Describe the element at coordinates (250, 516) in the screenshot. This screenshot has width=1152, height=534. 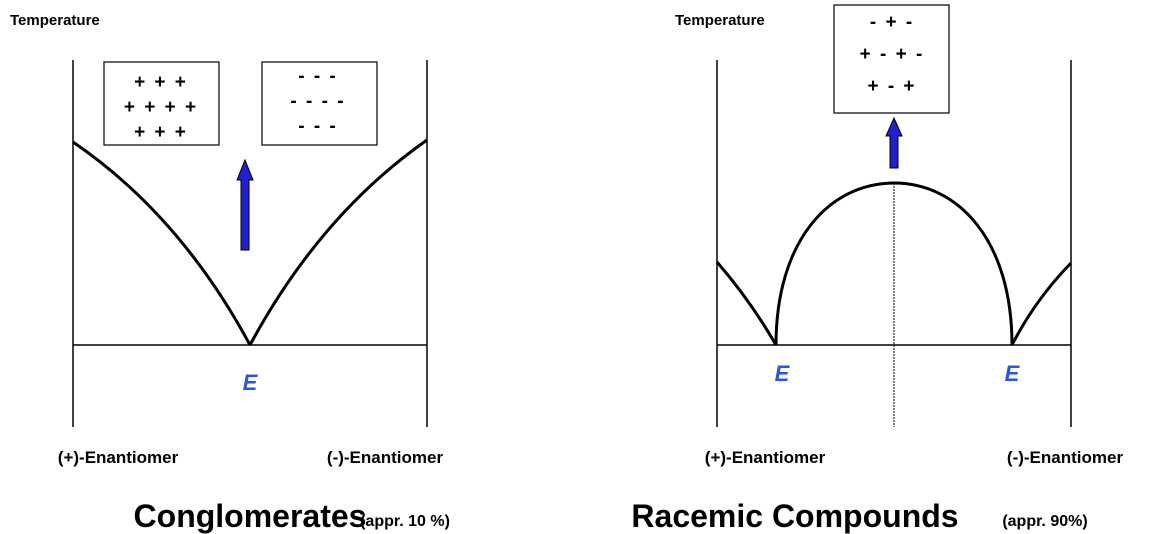
I see `panel-title: Conglomerates` at that location.